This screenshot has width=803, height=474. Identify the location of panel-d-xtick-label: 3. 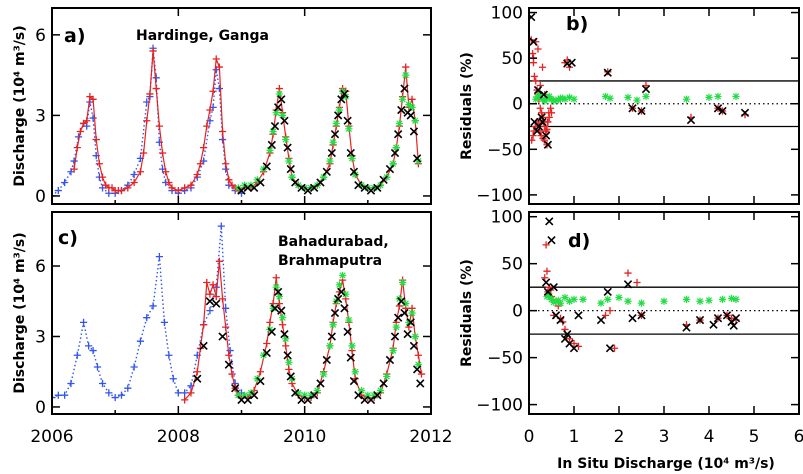
(664, 437).